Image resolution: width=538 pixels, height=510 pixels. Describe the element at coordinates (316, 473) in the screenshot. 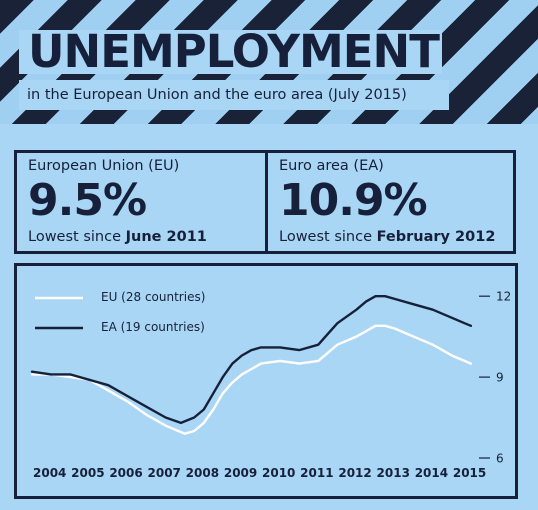

I see `x-tick-label-2011: 2011` at that location.